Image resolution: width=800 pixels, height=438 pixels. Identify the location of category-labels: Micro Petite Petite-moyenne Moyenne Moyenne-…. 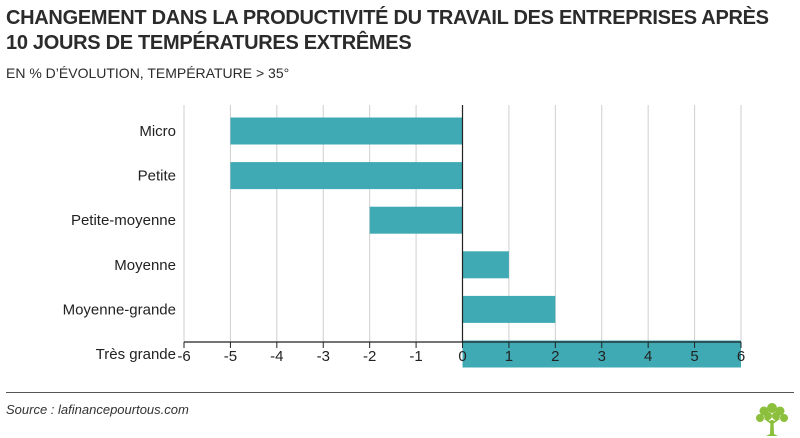
(119, 243).